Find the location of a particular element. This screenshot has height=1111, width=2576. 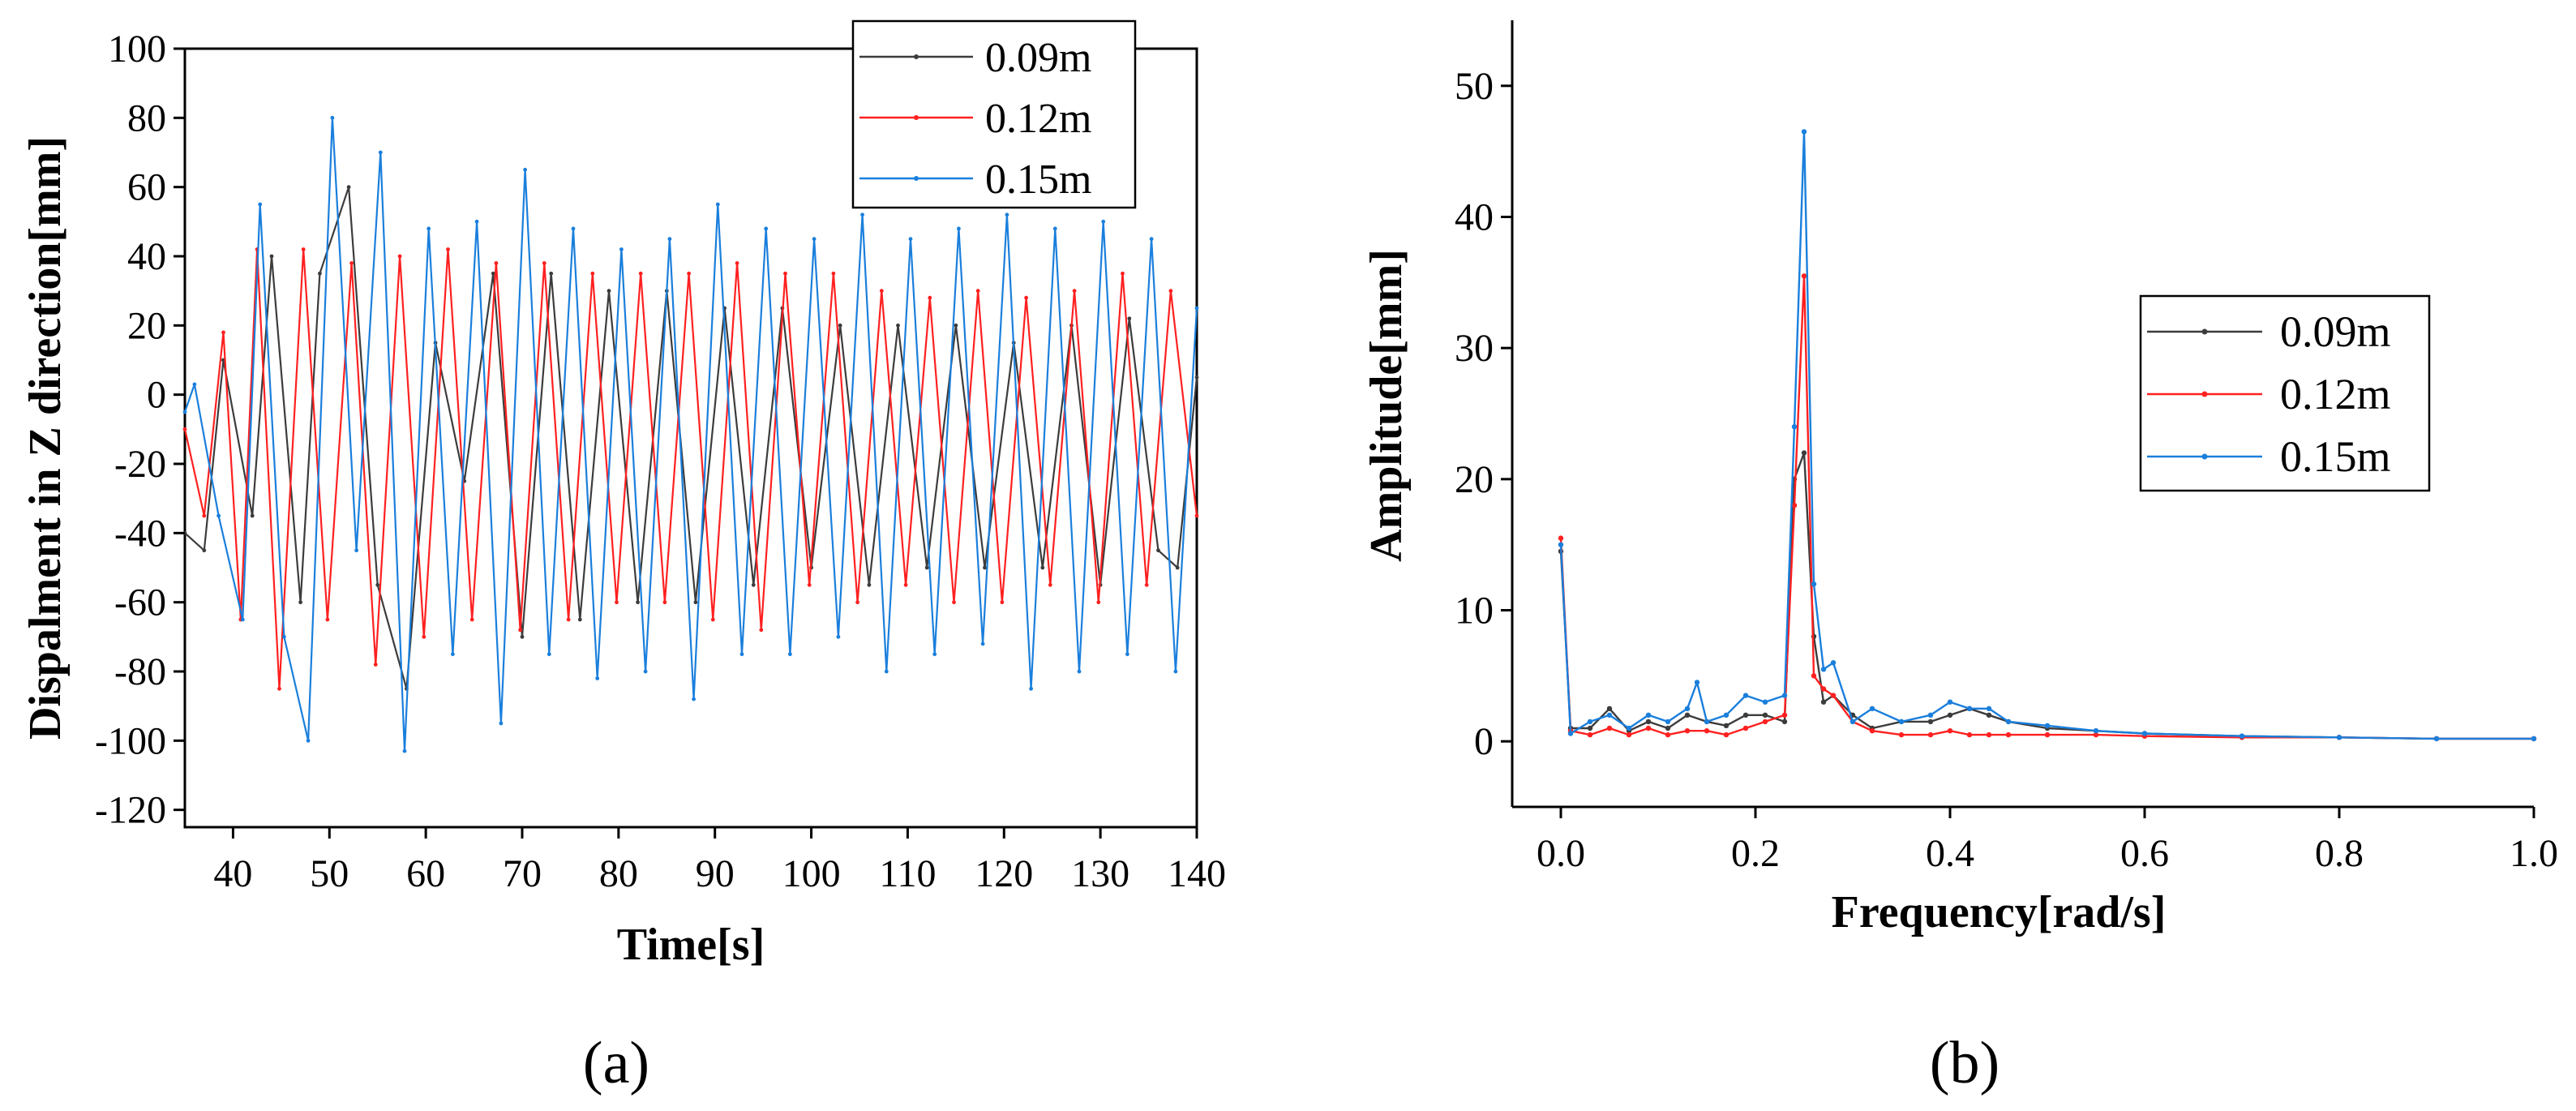

legend-label-015: 0.15m is located at coordinates (1038, 180).